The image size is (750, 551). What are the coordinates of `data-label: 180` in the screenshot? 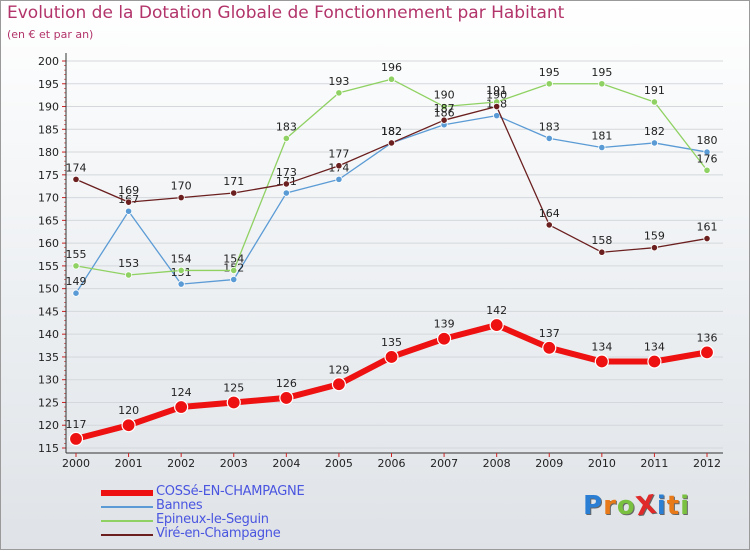 It's located at (707, 140).